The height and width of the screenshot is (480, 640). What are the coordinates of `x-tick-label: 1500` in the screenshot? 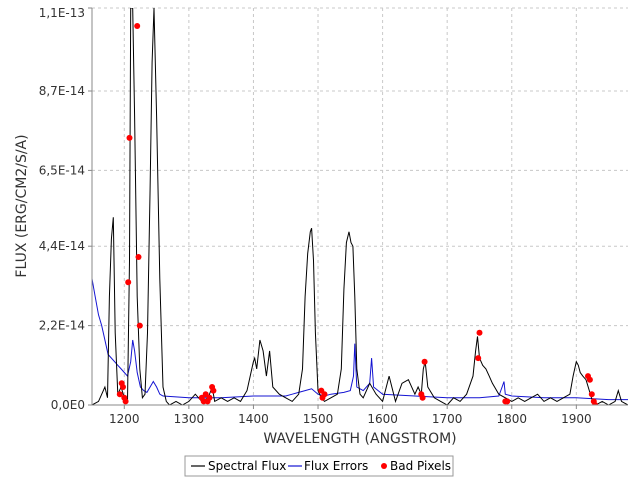 It's located at (318, 419).